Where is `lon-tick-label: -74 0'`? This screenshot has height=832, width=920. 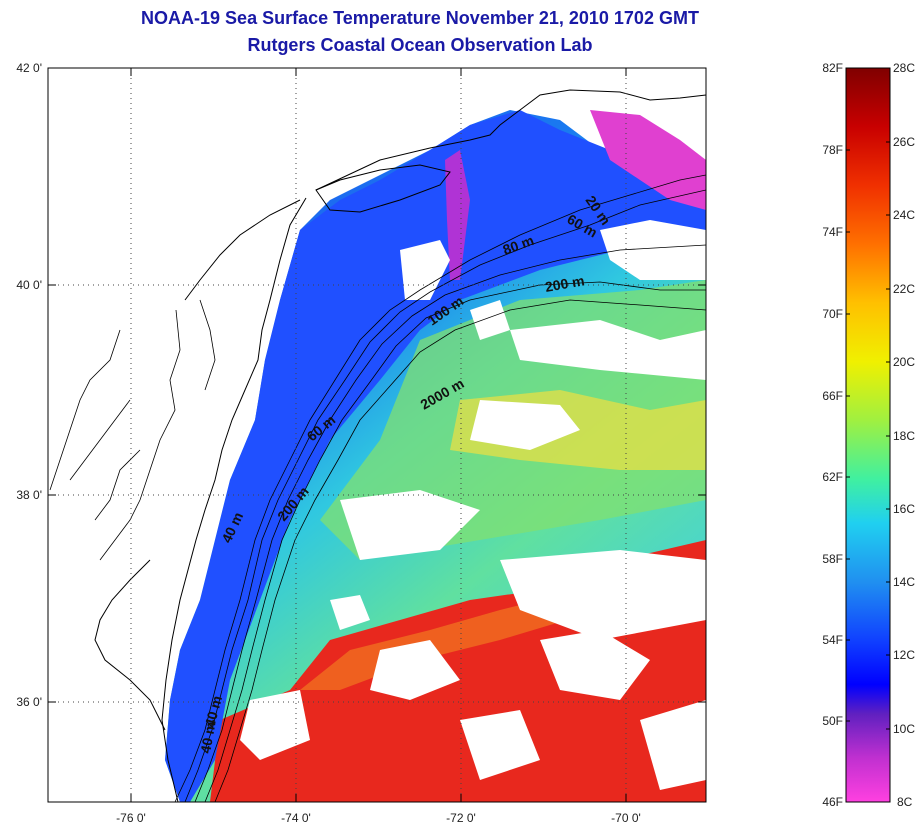
lon-tick-label: -74 0' is located at coordinates (296, 818).